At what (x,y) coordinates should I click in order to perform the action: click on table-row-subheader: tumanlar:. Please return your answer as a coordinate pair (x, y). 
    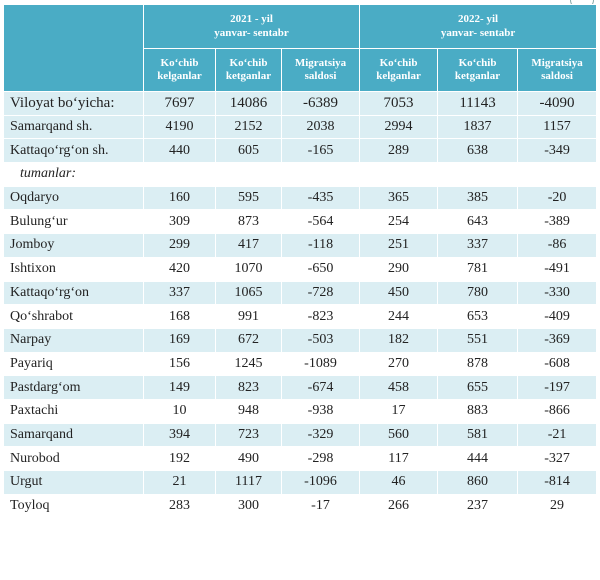
    Looking at the image, I should click on (300, 174).